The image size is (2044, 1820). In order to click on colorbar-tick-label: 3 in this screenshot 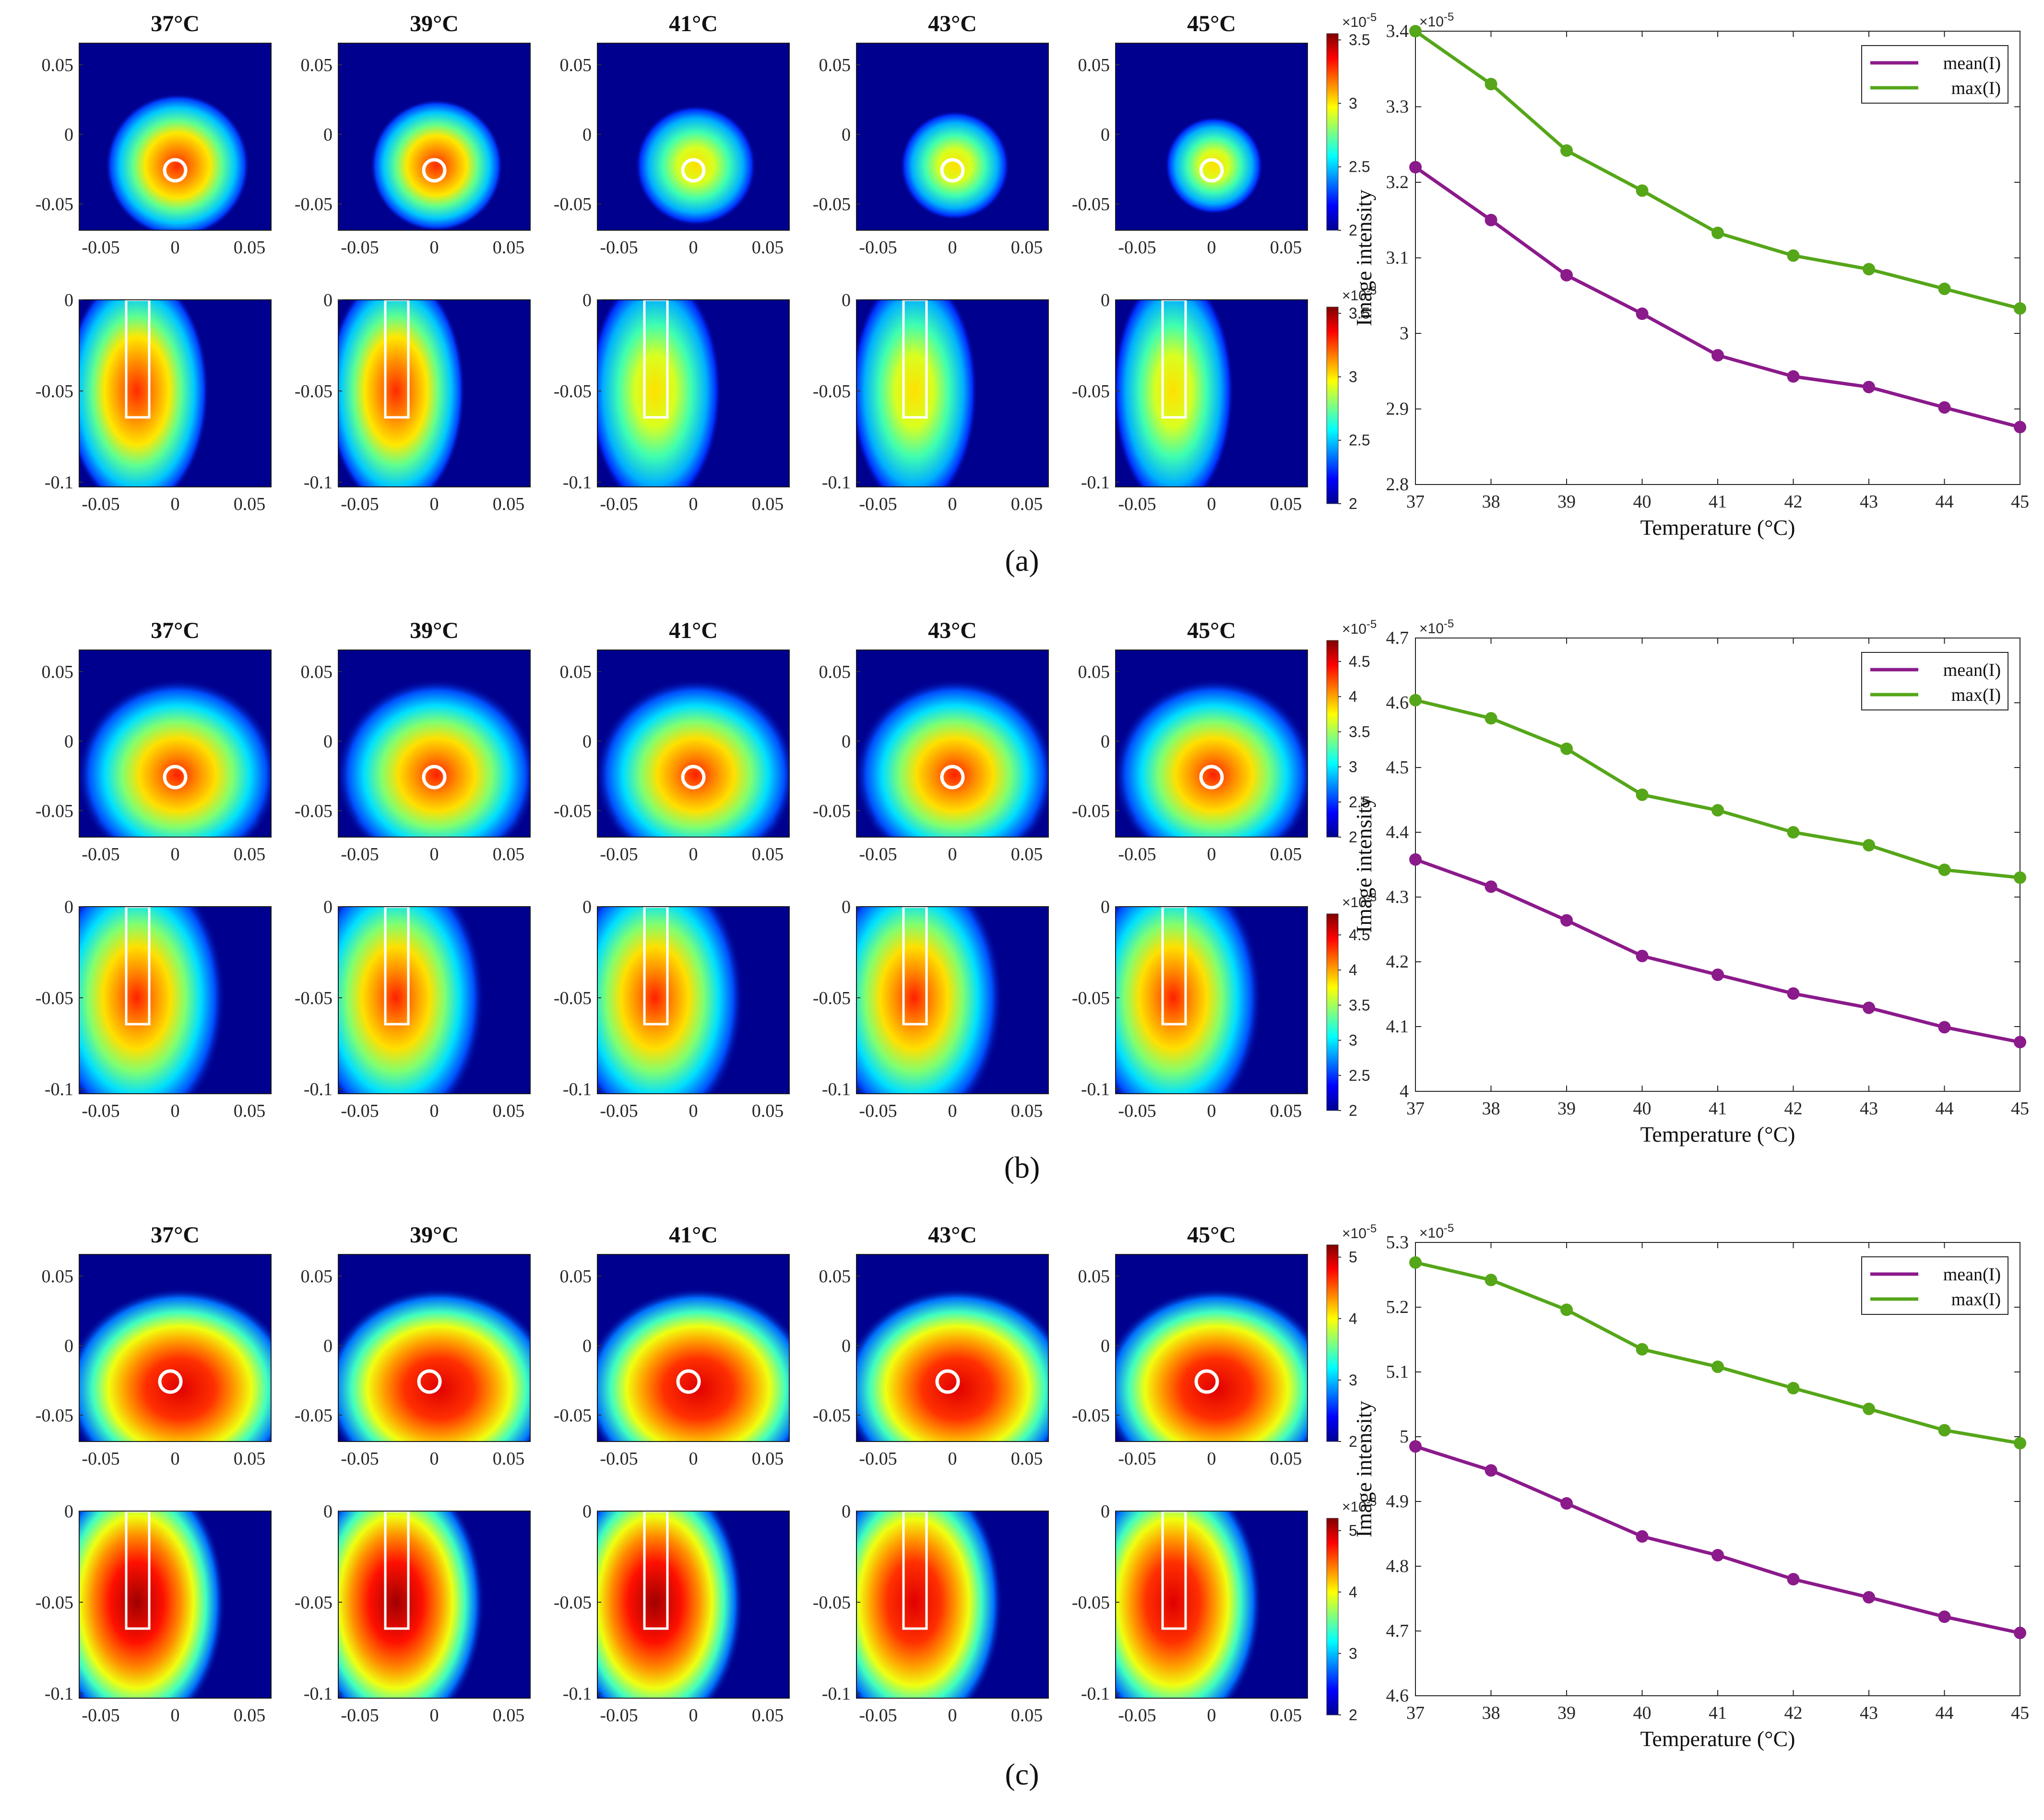, I will do `click(1353, 376)`.